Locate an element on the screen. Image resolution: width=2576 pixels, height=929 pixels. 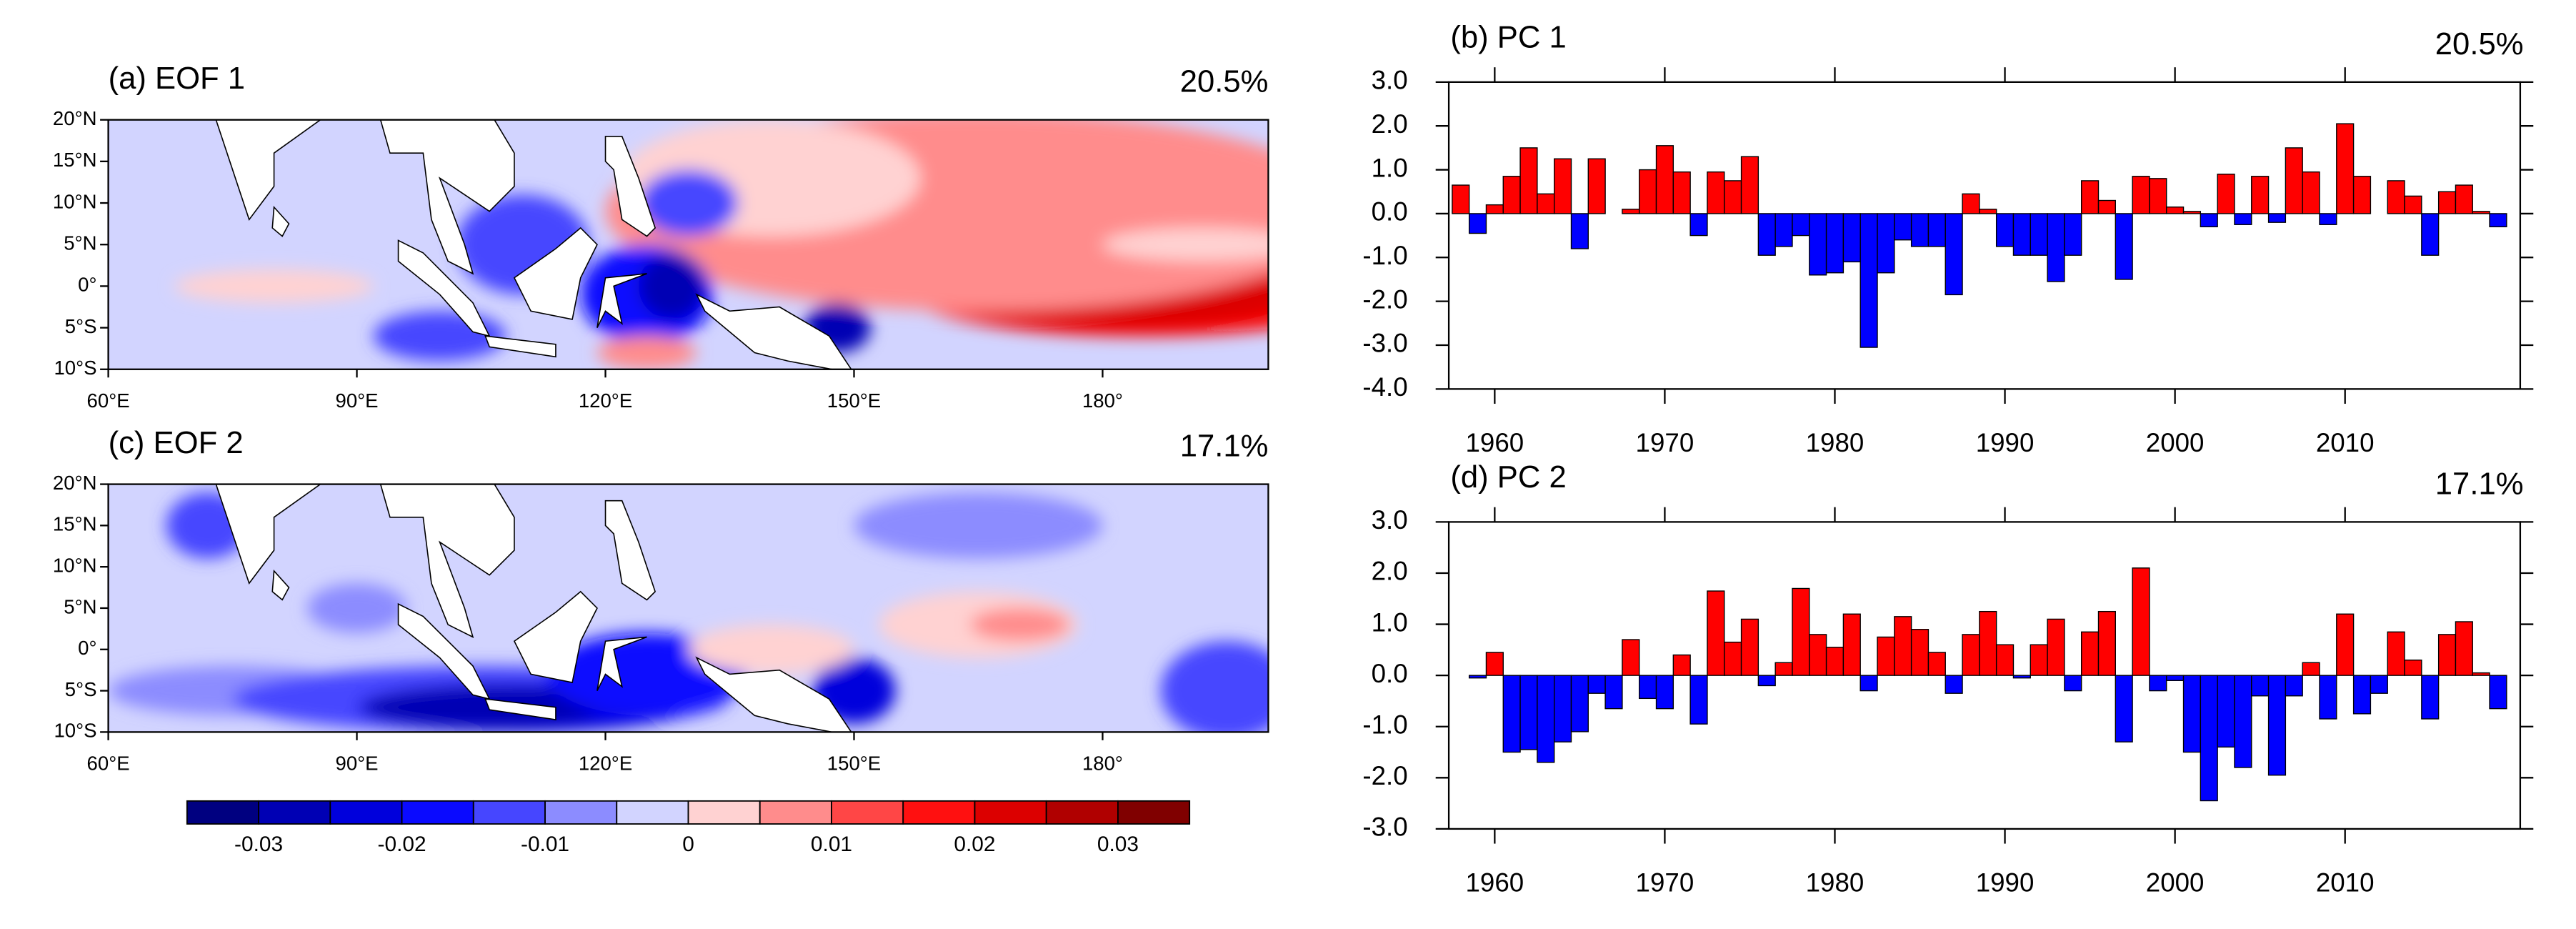
chart-title: (d) PC 2 is located at coordinates (1508, 477).